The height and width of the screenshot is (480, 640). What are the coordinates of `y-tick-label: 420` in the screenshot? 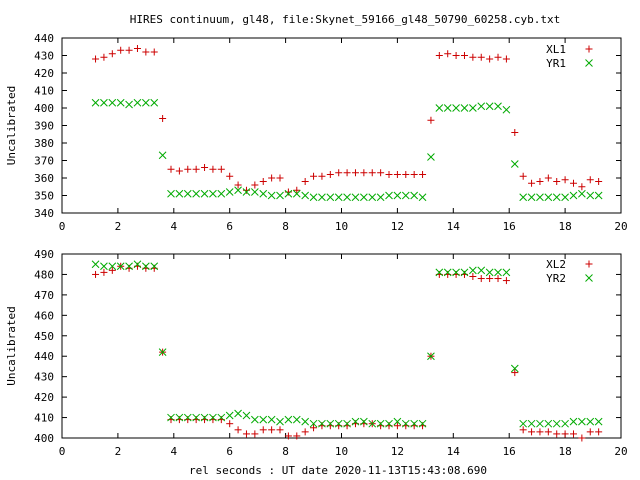 It's located at (44, 73).